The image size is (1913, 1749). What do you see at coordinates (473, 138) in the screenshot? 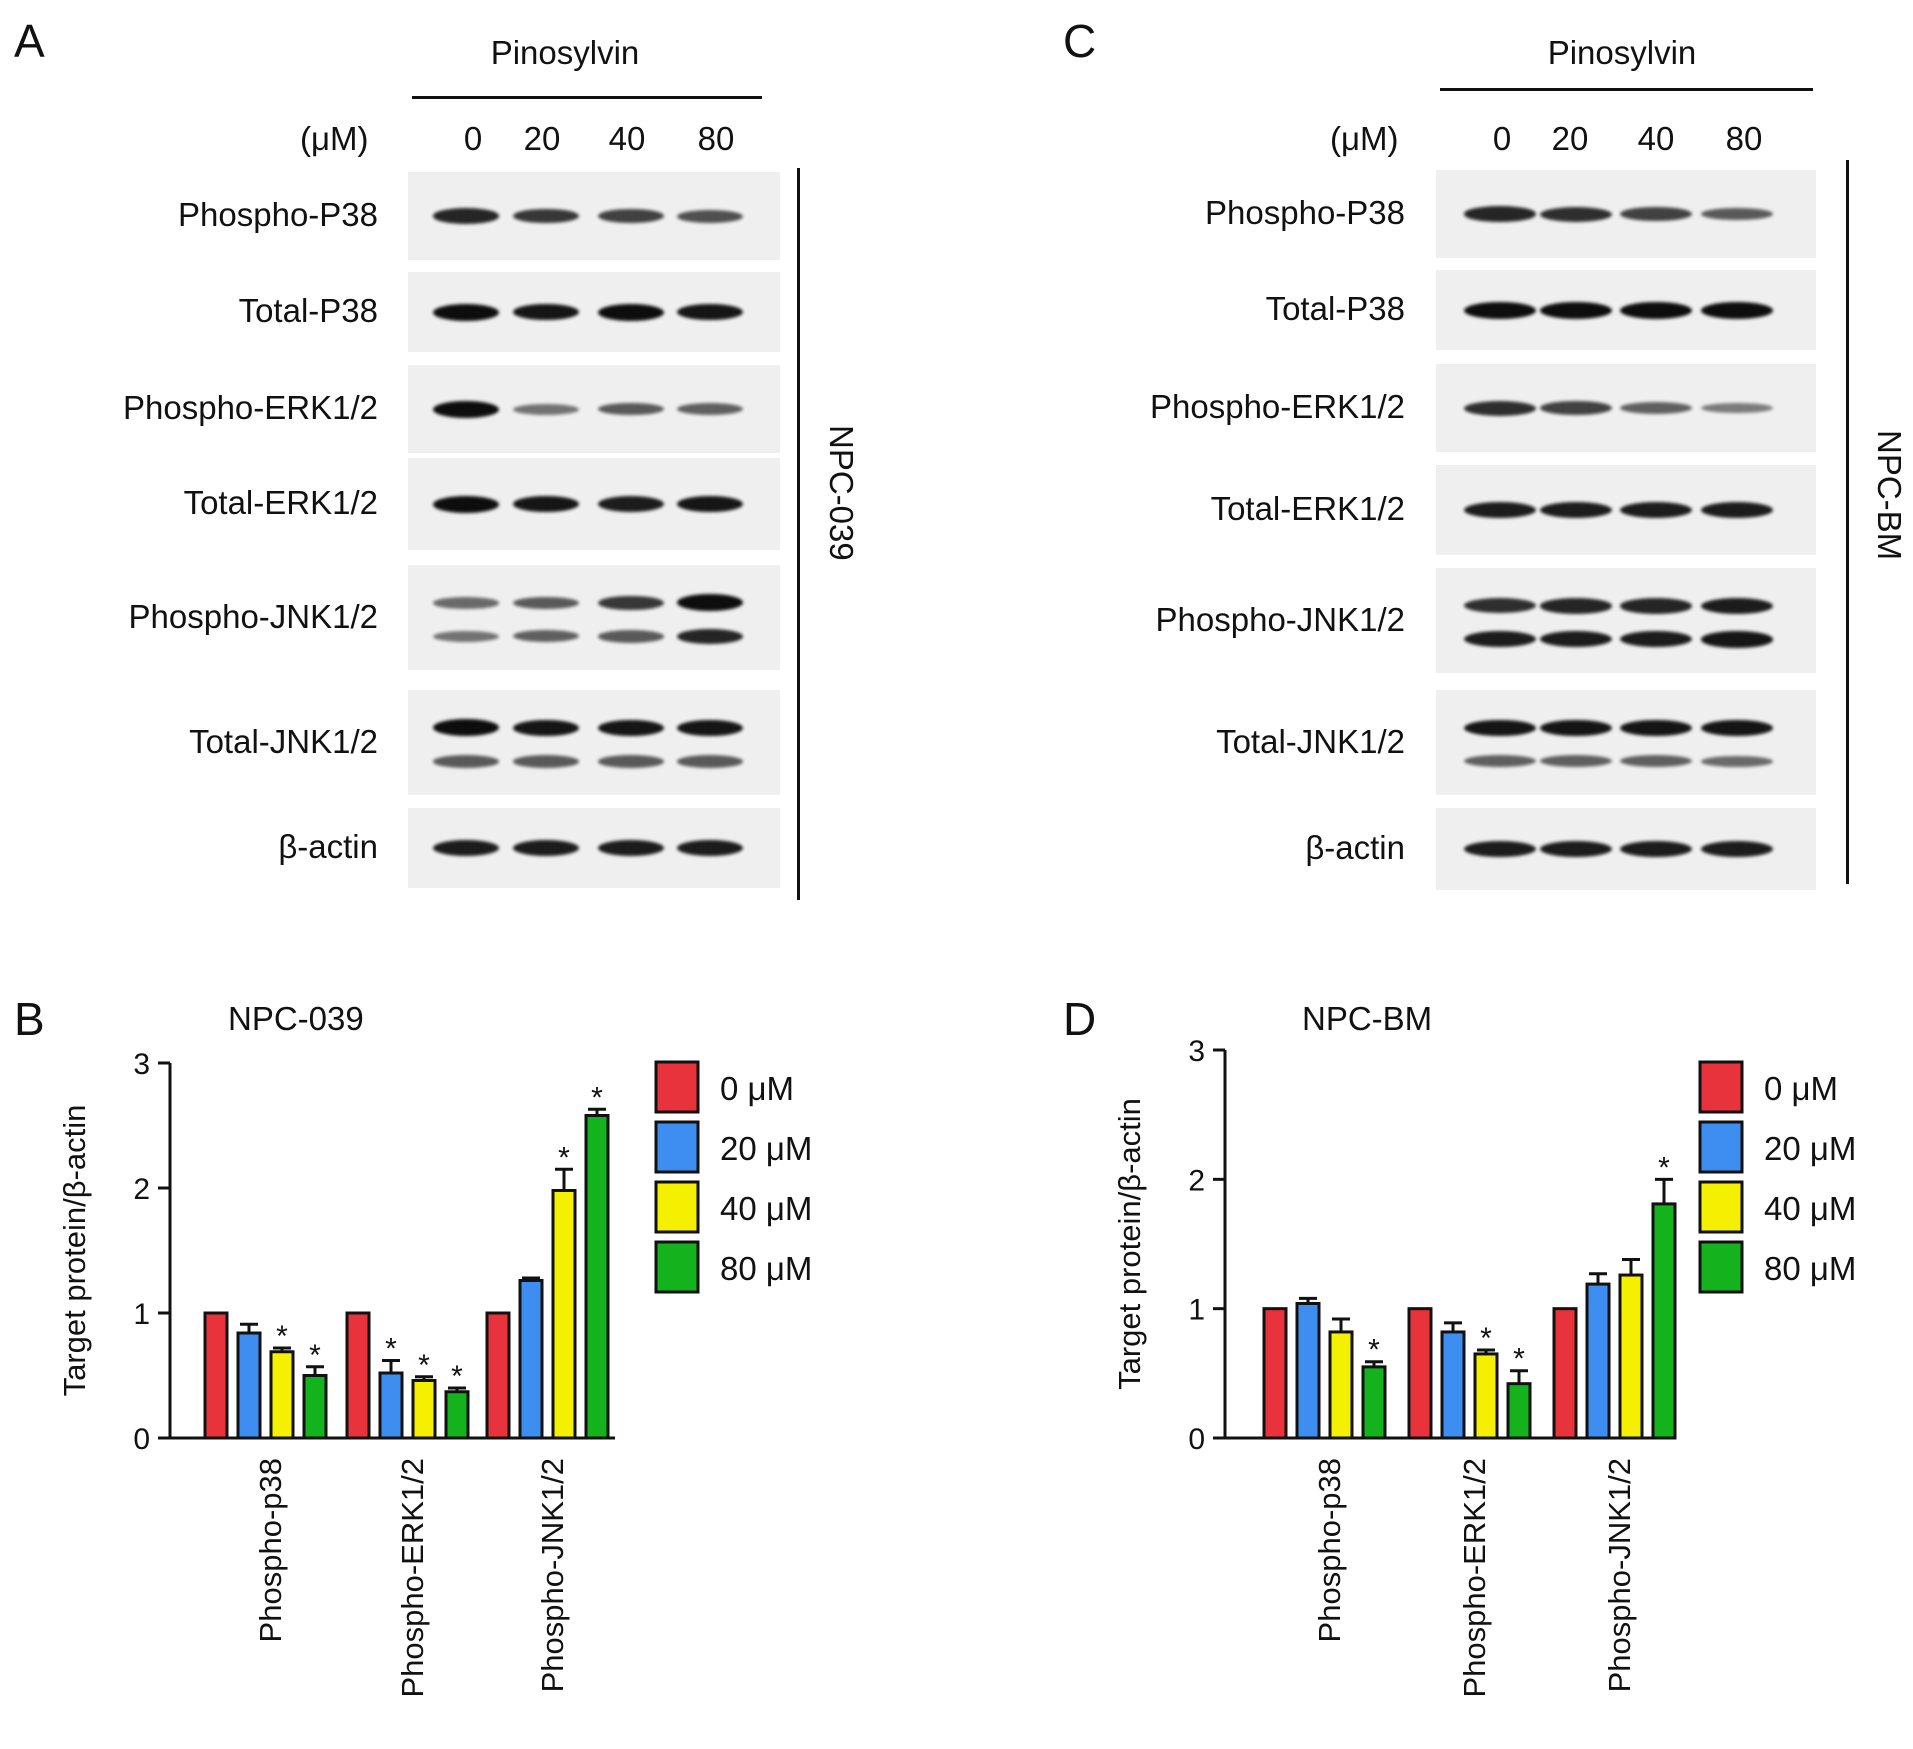
I see `dose-label-a-0: 0` at bounding box center [473, 138].